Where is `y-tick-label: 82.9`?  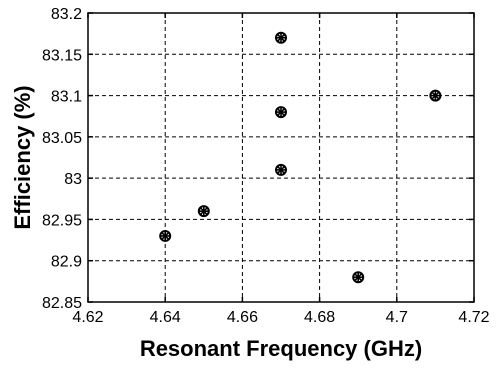
y-tick-label: 82.9 is located at coordinates (66, 262).